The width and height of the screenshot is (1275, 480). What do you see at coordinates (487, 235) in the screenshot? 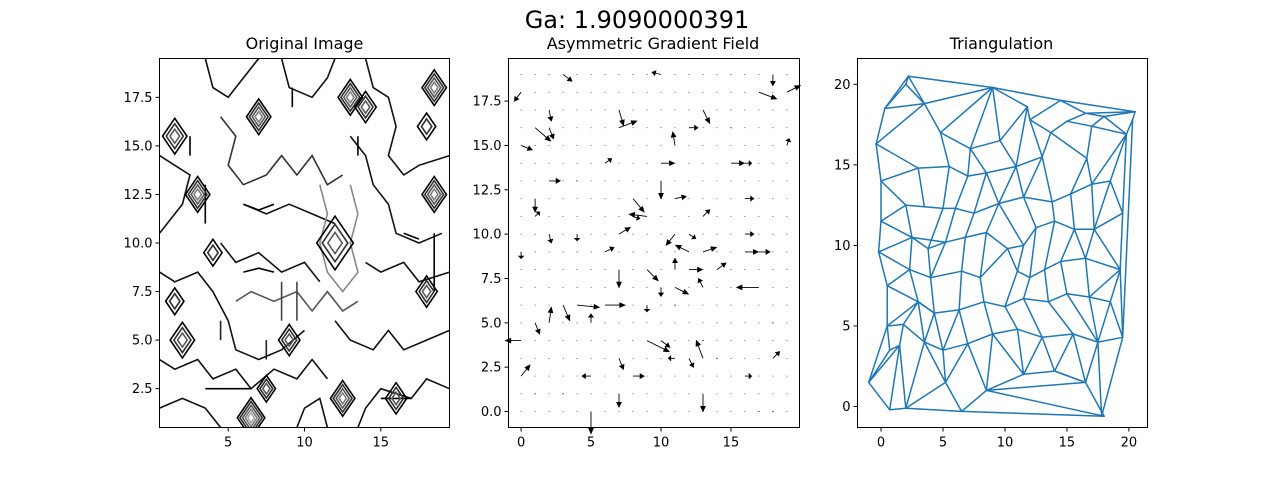
I see `y-tick-label: 10.0` at bounding box center [487, 235].